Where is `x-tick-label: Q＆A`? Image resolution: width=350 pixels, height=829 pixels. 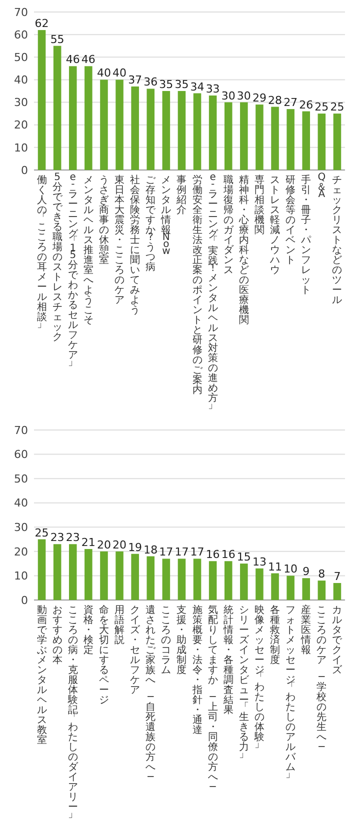 x-tick-label: Q＆A is located at coordinates (321, 186).